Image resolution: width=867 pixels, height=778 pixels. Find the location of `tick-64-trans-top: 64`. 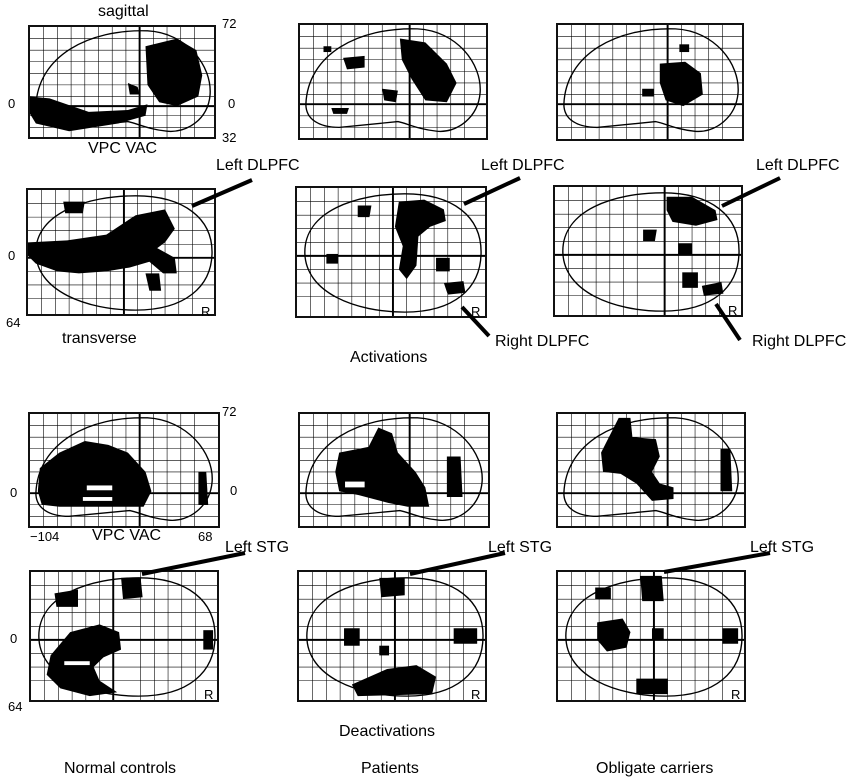

tick-64-trans-top: 64 is located at coordinates (13, 322).